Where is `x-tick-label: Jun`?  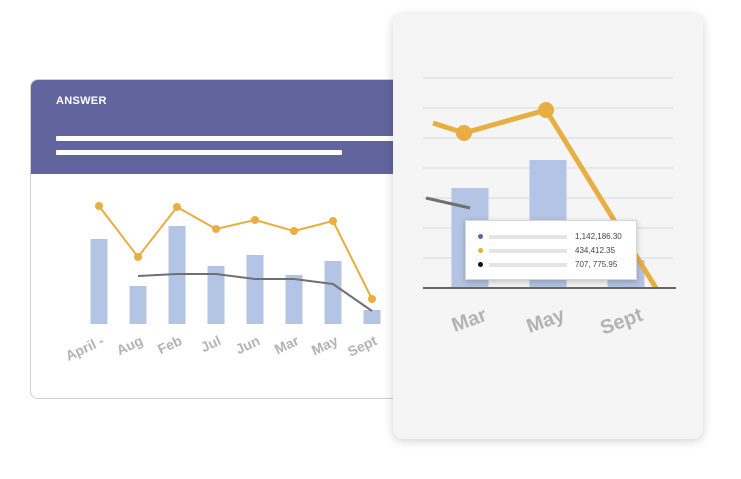
x-tick-label: Jun is located at coordinates (247, 344).